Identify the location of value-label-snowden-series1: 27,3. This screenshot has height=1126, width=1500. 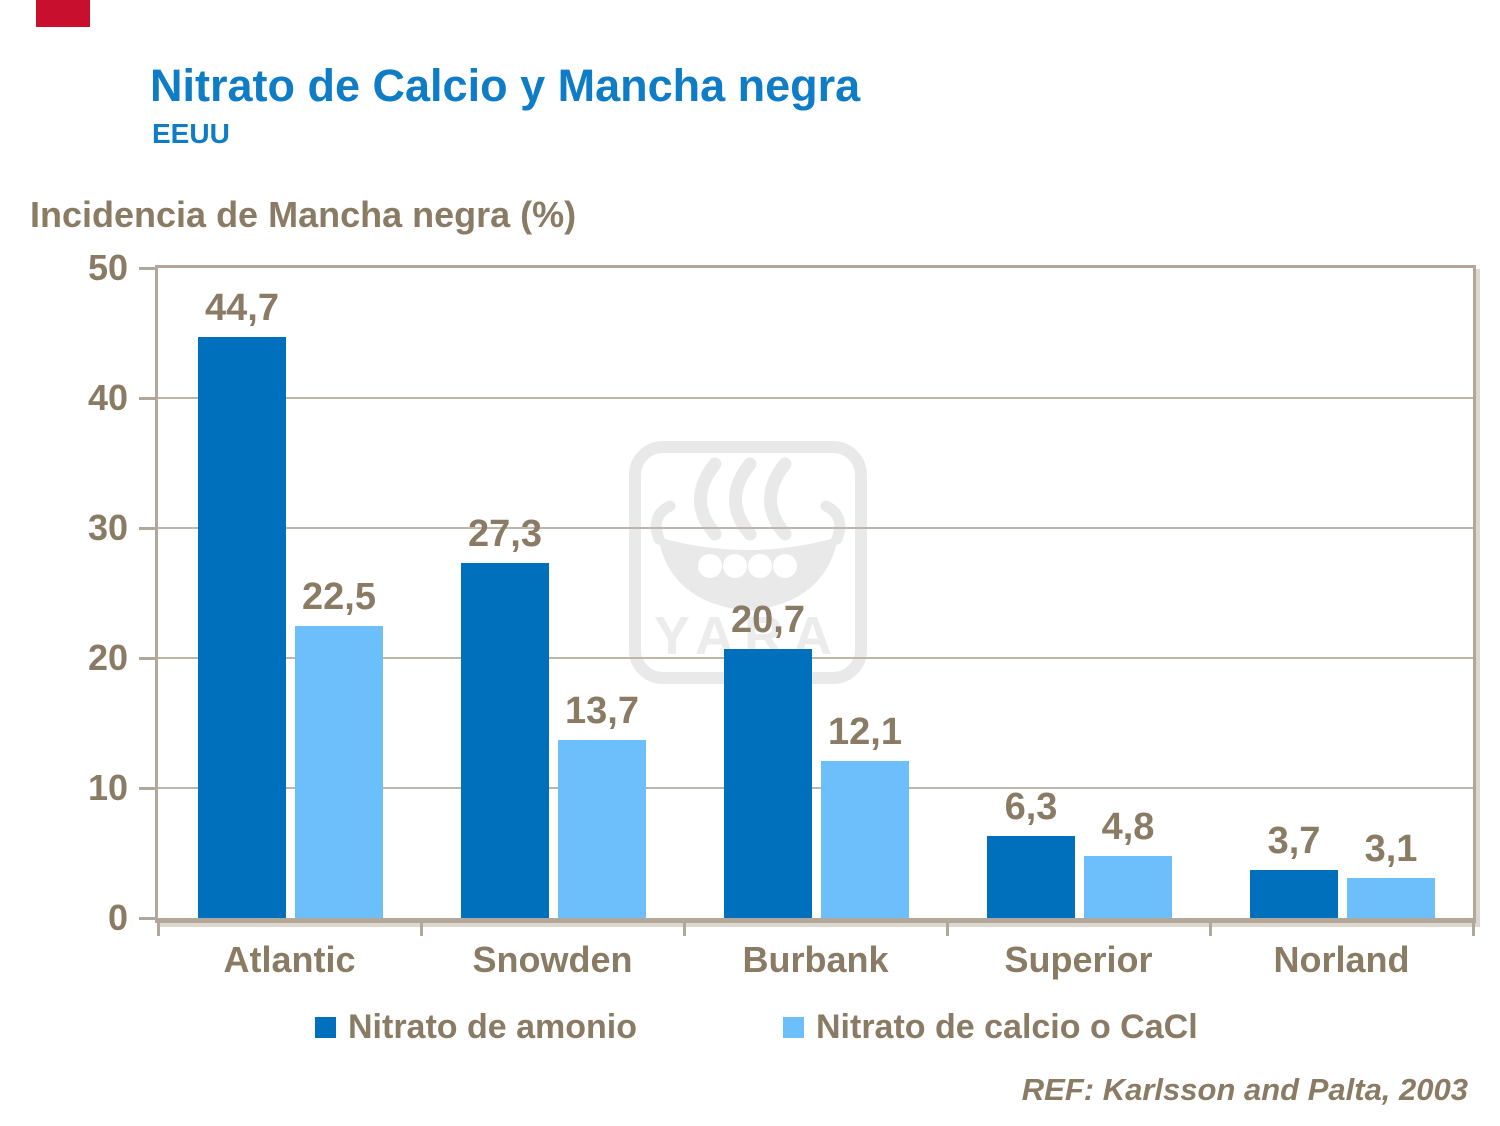
(505, 534).